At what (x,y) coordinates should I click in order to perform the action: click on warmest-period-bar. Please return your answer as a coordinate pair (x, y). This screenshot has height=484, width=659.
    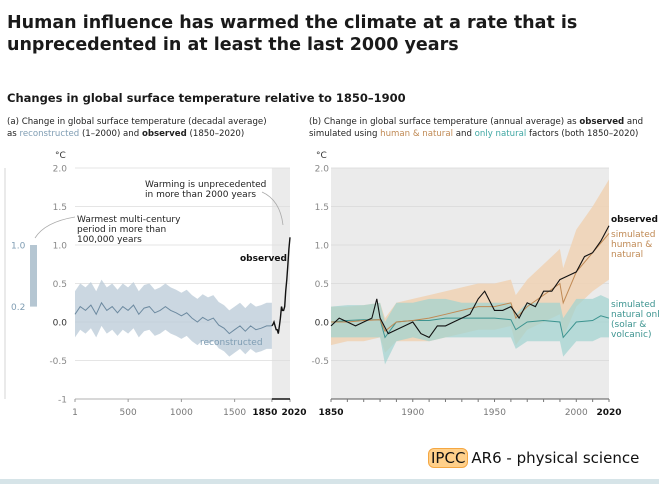
    Looking at the image, I should click on (33, 276).